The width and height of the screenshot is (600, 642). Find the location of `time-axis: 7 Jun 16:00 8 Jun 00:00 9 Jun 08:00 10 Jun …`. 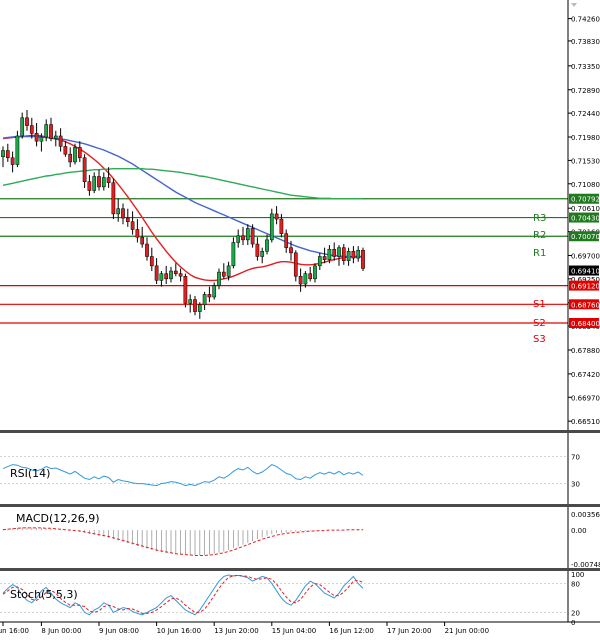

time-axis: 7 Jun 16:00 8 Jun 00:00 9 Jun 08:00 10 Jun … is located at coordinates (244, 628).